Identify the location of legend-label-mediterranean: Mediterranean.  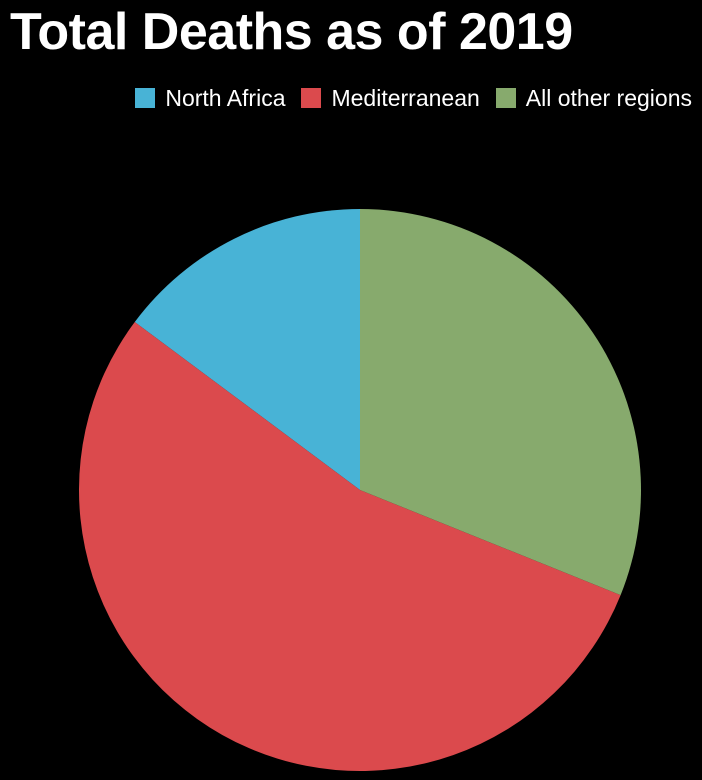
(405, 98).